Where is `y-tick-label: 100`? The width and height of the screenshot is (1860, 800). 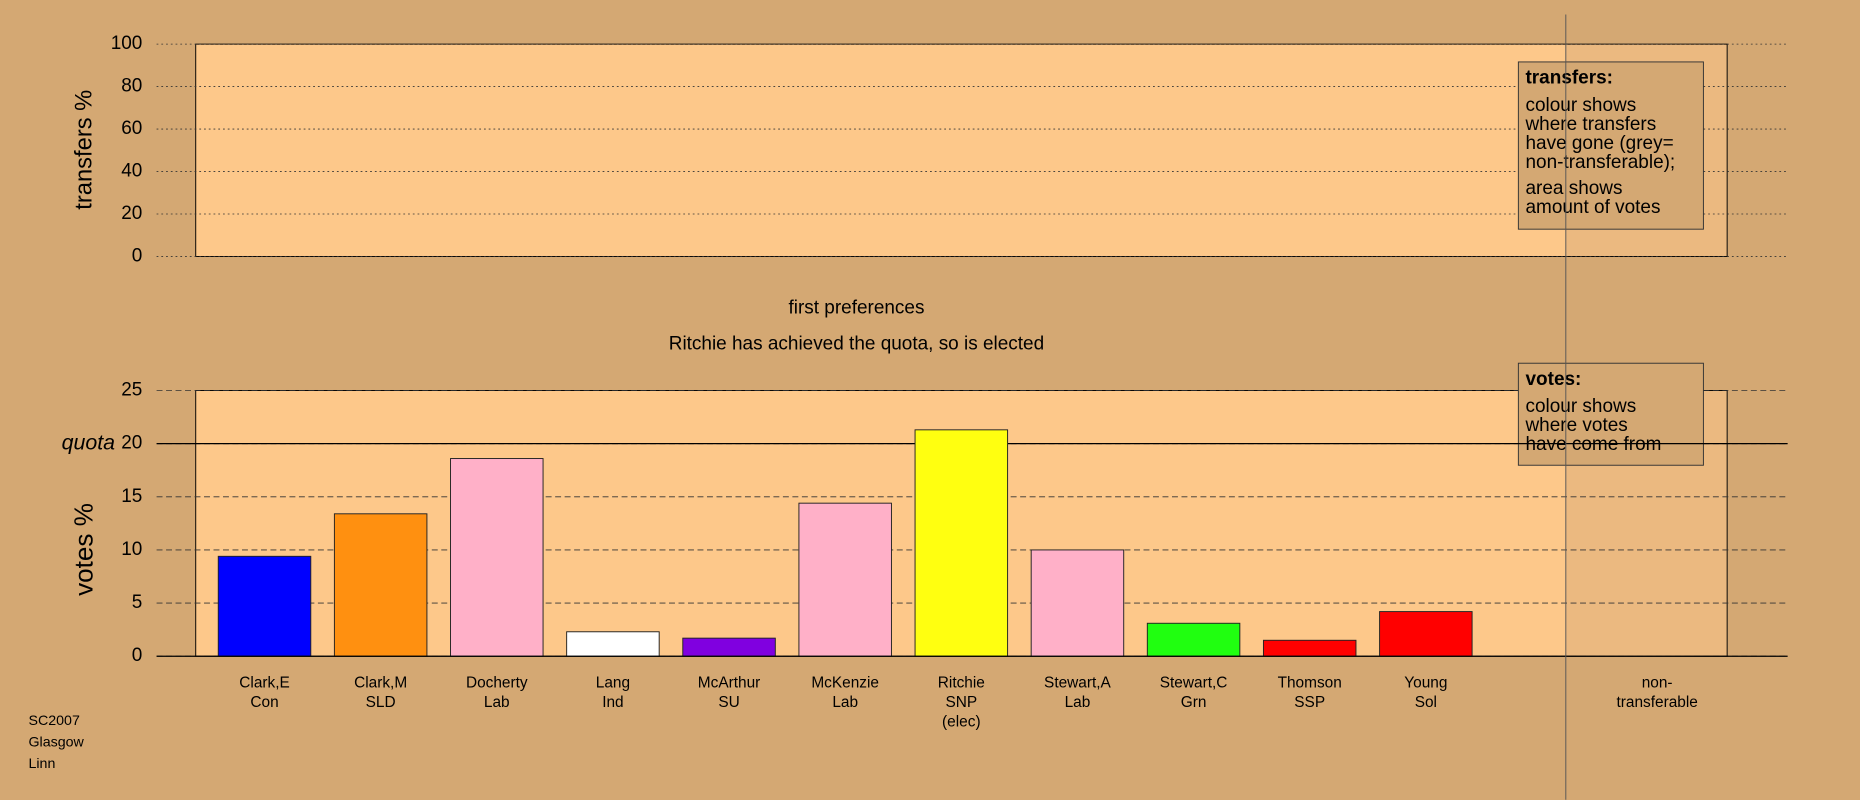
y-tick-label: 100 is located at coordinates (127, 43).